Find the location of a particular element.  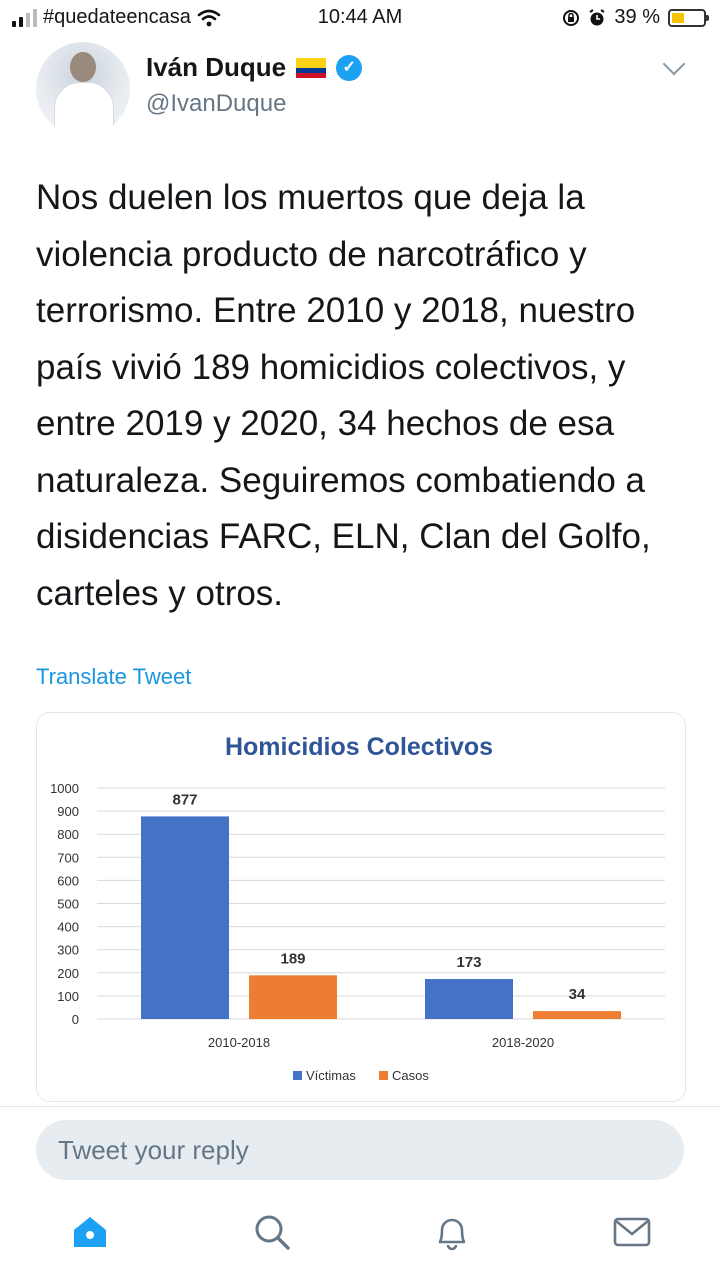

x-axis-labels: 2010-2018 2018-2020 is located at coordinates (381, 1042).